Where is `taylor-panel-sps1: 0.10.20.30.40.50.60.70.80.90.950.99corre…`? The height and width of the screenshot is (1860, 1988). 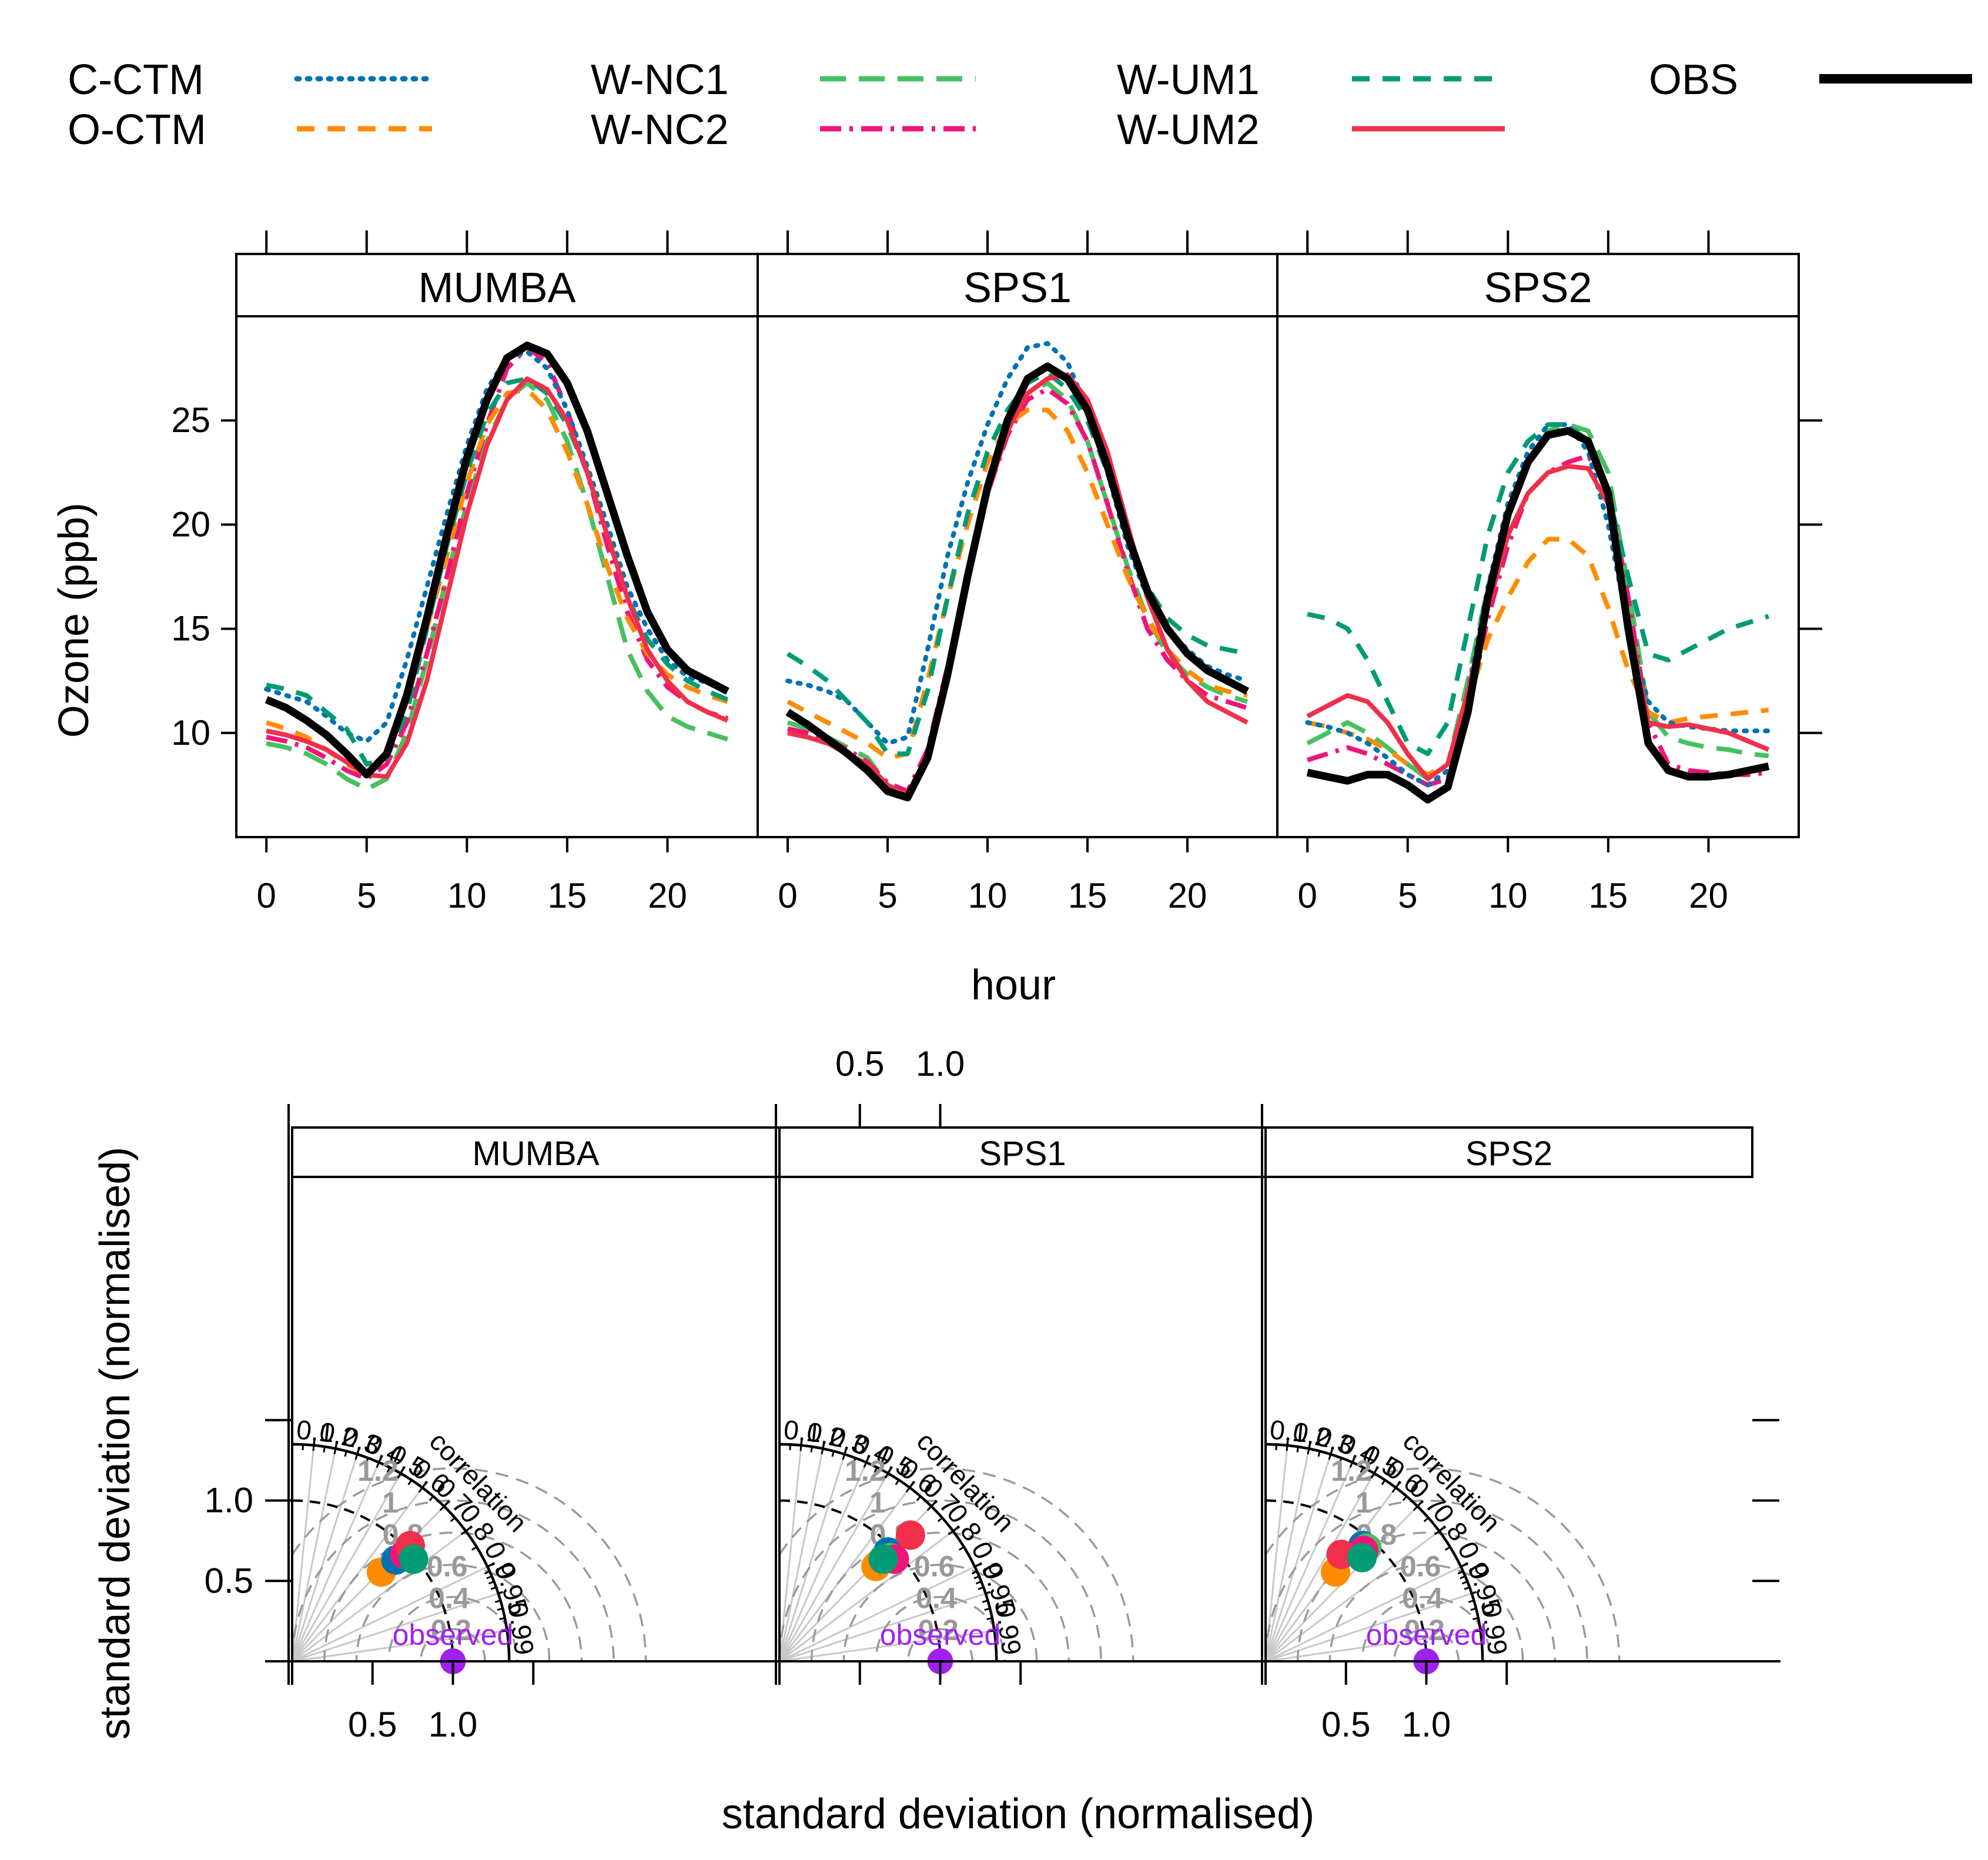 taylor-panel-sps1: 0.10.20.30.40.50.60.70.80.90.950.99corre… is located at coordinates (1021, 1394).